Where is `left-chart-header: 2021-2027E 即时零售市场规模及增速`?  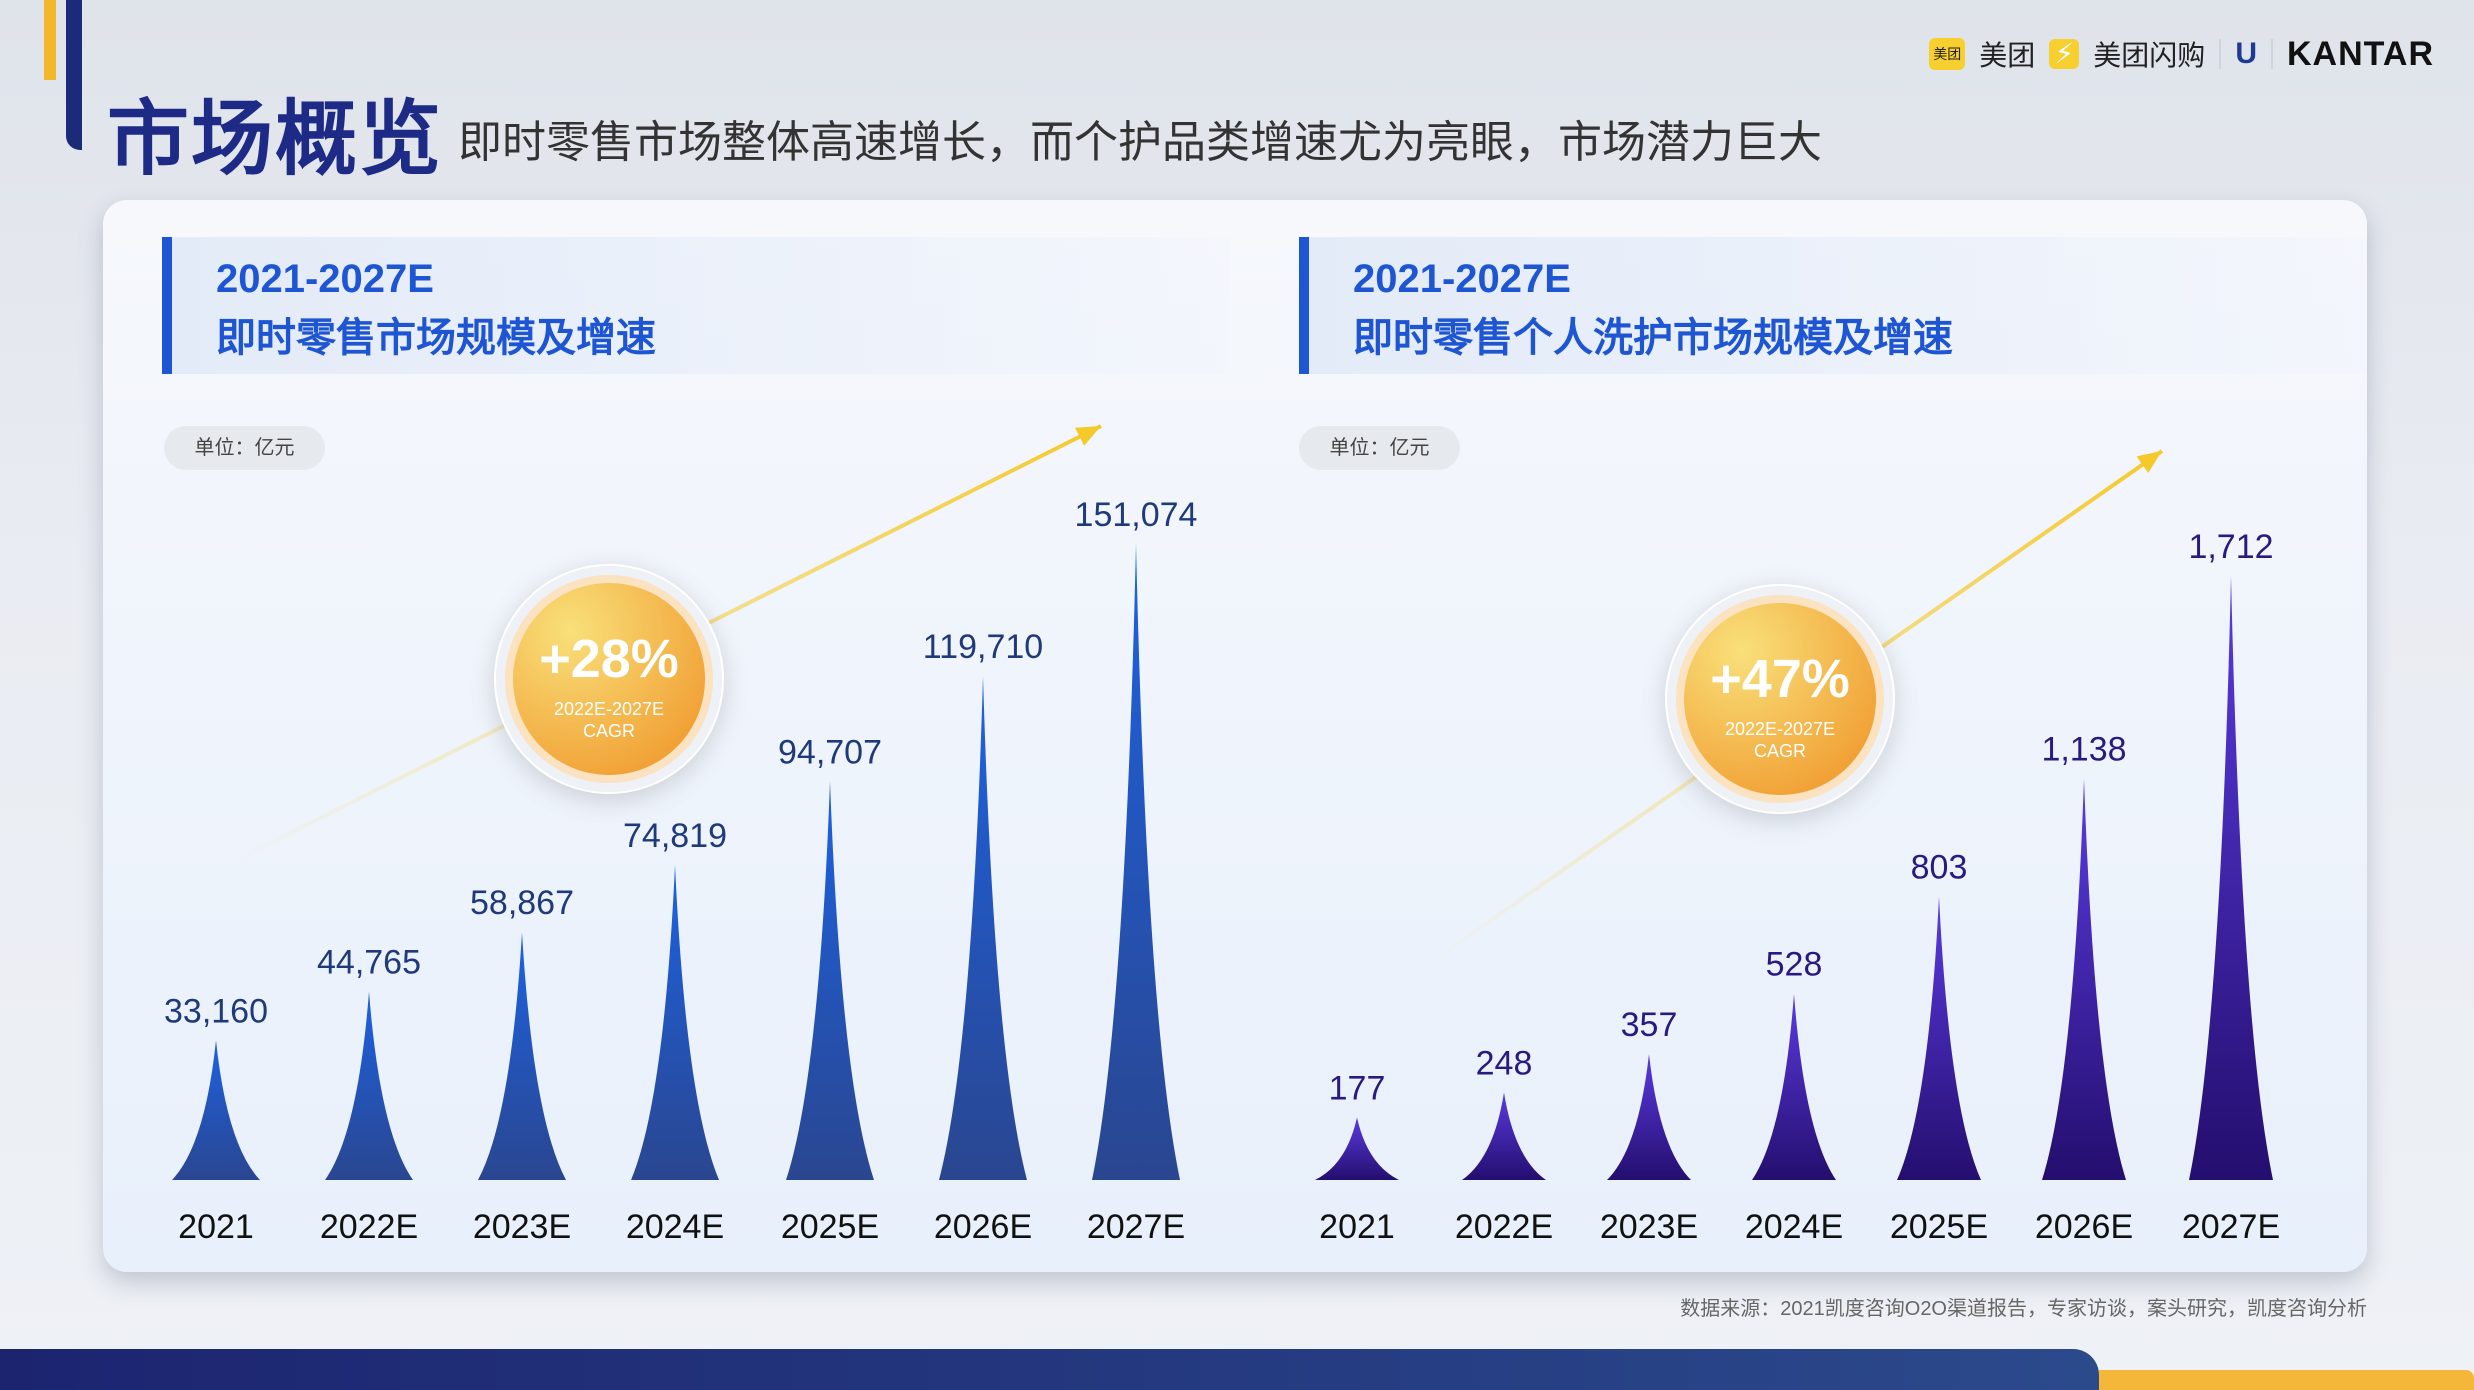
left-chart-header: 2021-2027E 即时零售市场规模及增速 is located at coordinates (696, 305).